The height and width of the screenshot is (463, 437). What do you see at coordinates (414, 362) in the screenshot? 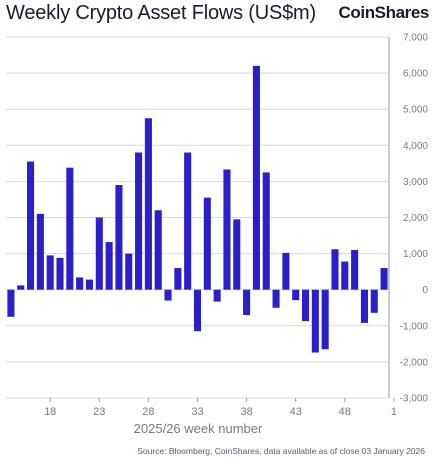
I see `y-tick-label: -2,000` at bounding box center [414, 362].